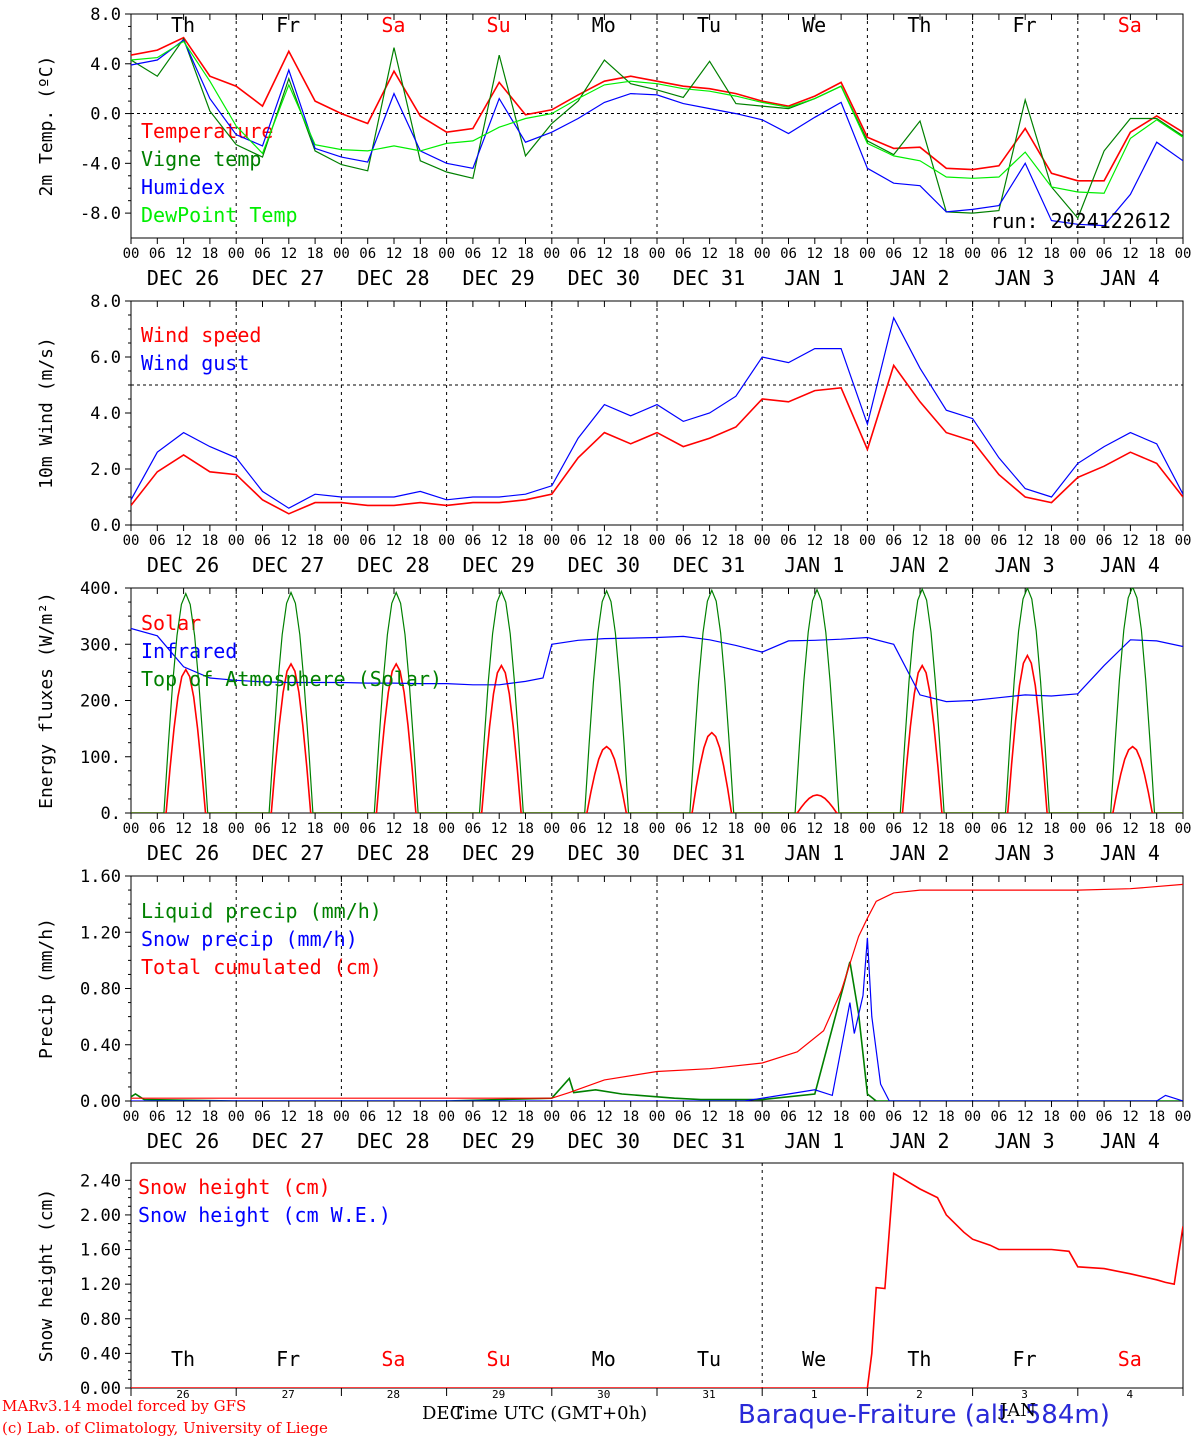  What do you see at coordinates (207, 131) in the screenshot?
I see `legend-entry: Temperature` at bounding box center [207, 131].